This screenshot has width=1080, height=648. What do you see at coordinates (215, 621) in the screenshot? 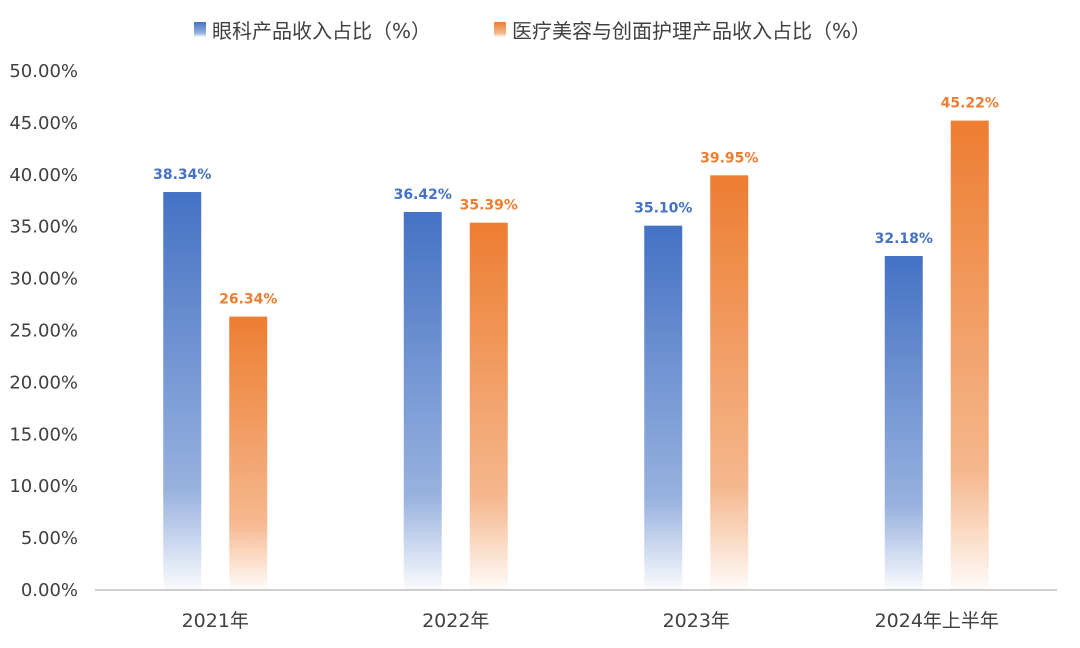
I see `x-tick-label: 2021年` at bounding box center [215, 621].